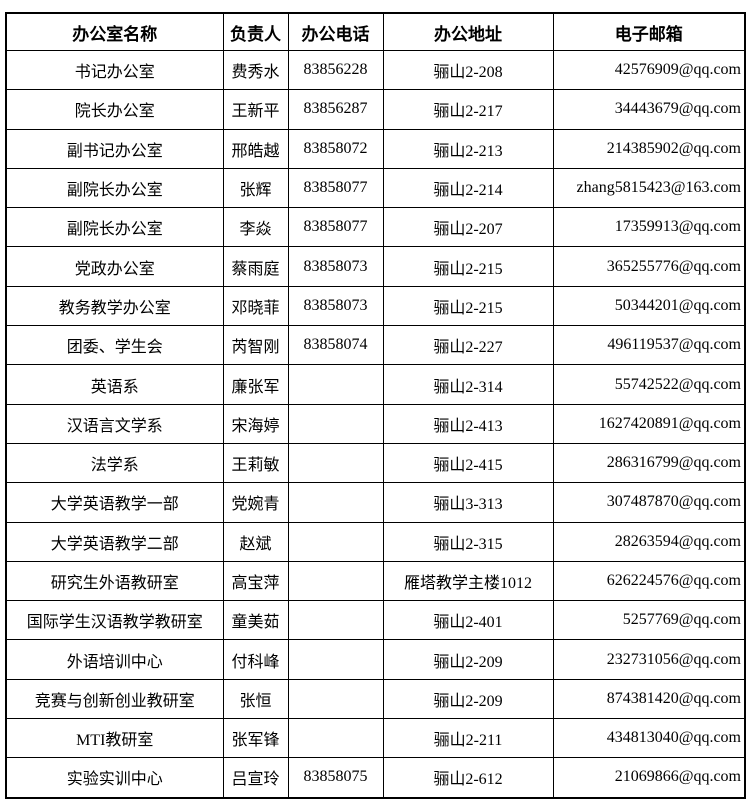  I want to click on person-cell: 邢皓越, so click(255, 148).